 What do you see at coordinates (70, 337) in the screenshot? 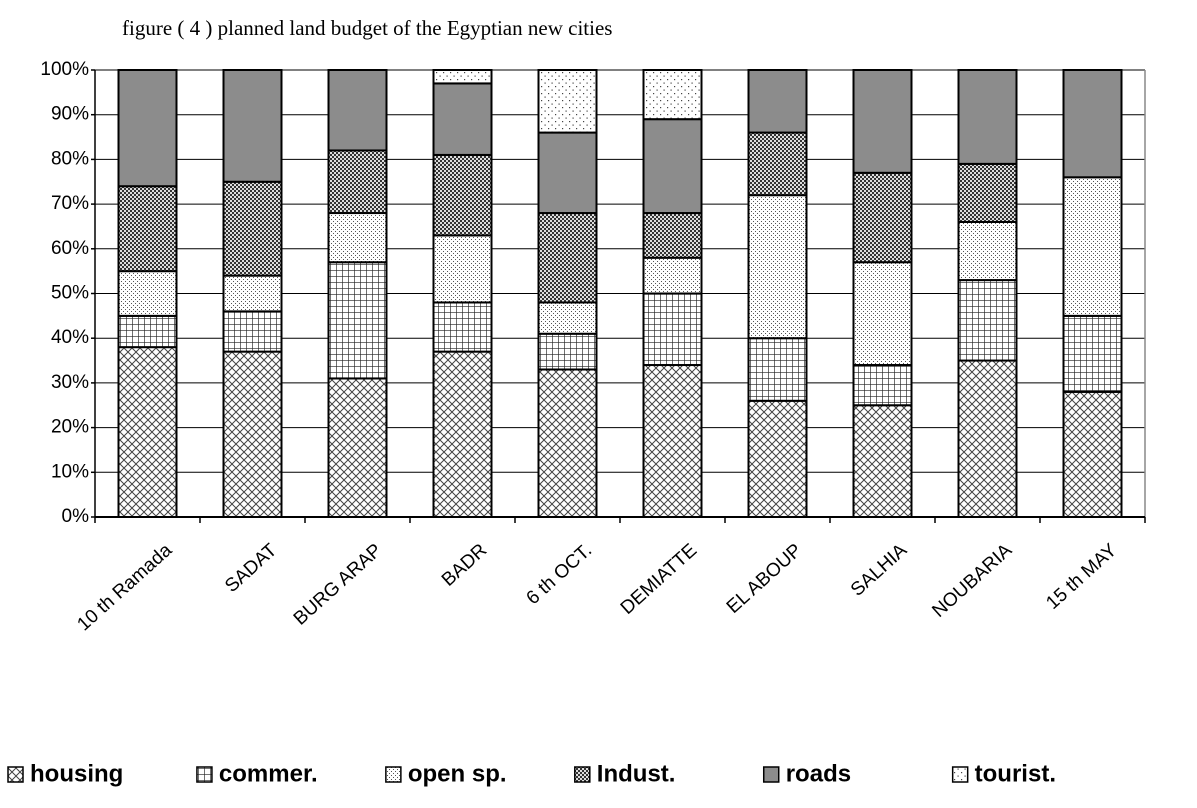
I see `y-tick-label: 40%` at bounding box center [70, 337].